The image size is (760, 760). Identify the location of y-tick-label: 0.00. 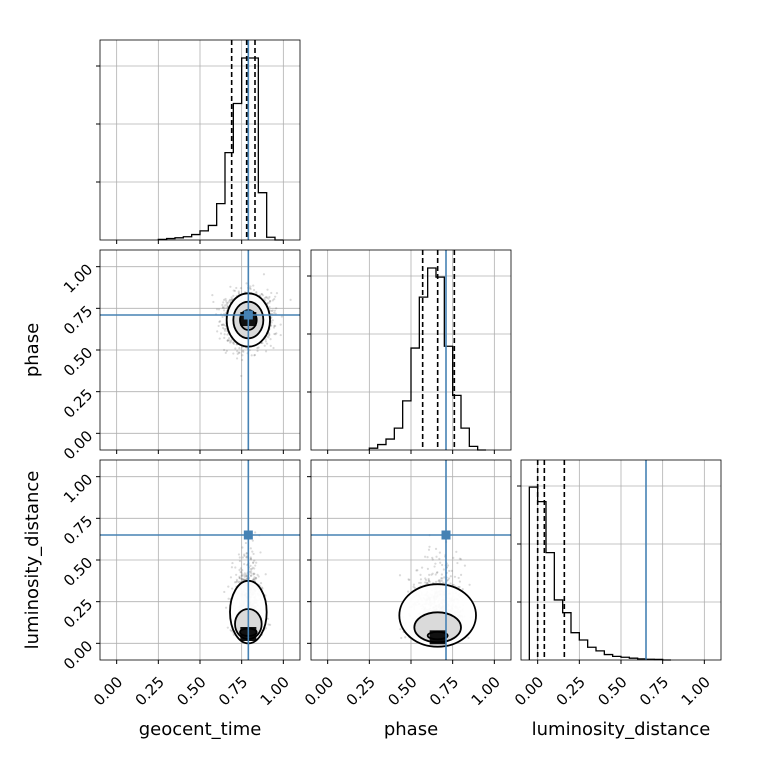
(78, 655).